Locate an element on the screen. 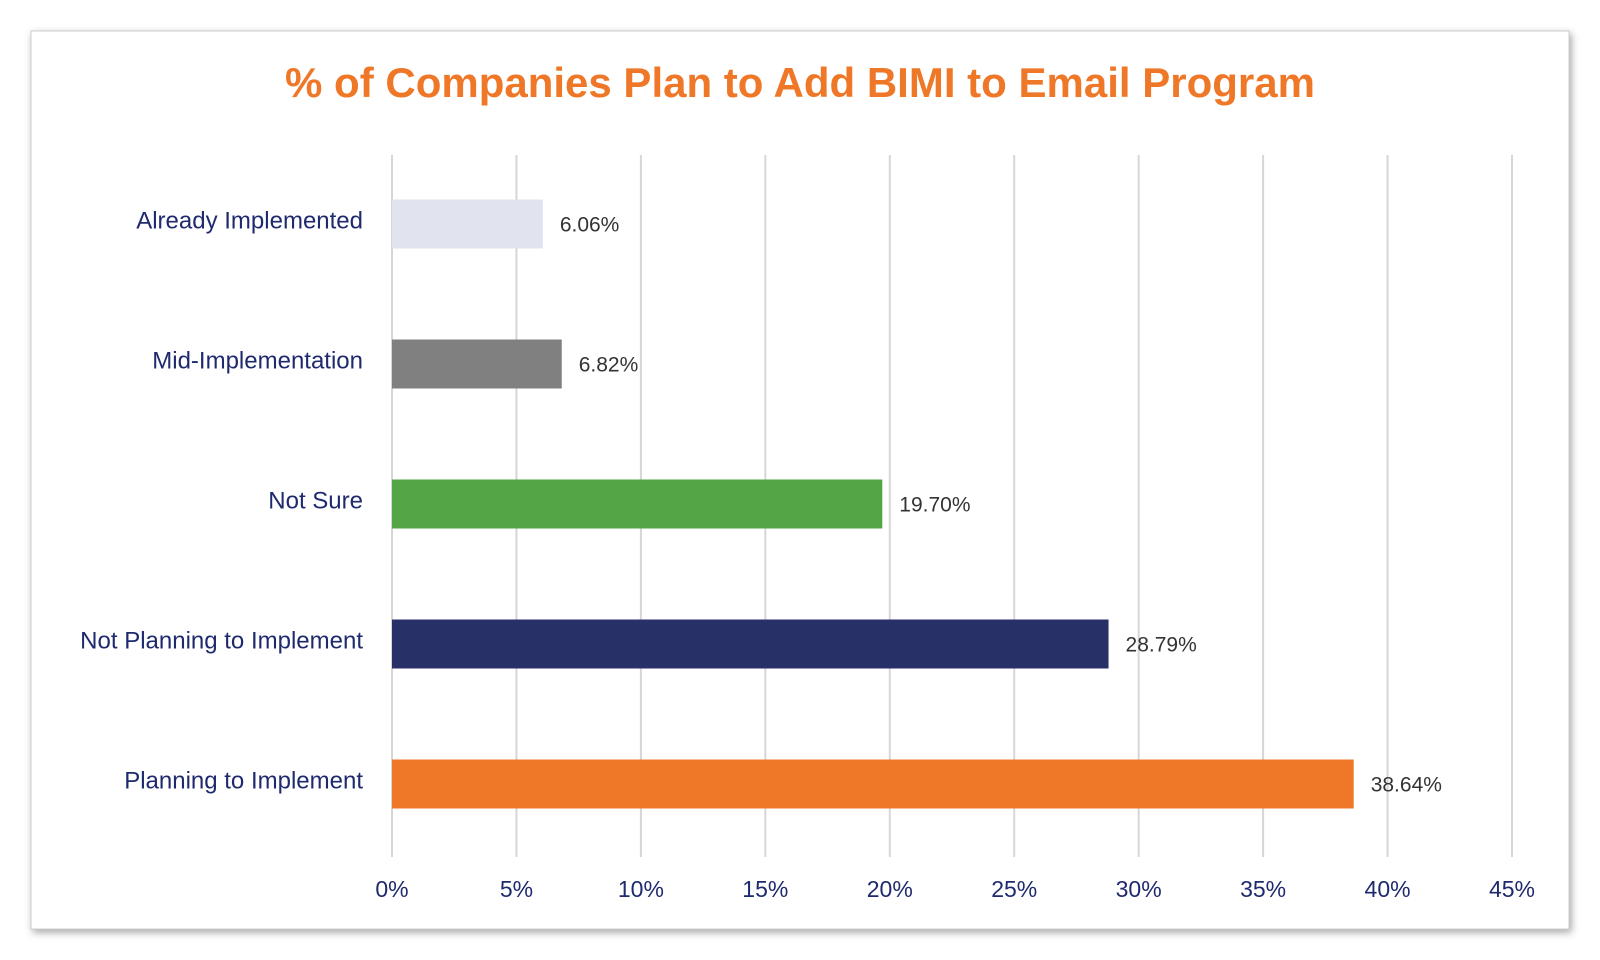  y-tick-label: Planning to Implement is located at coordinates (243, 780).